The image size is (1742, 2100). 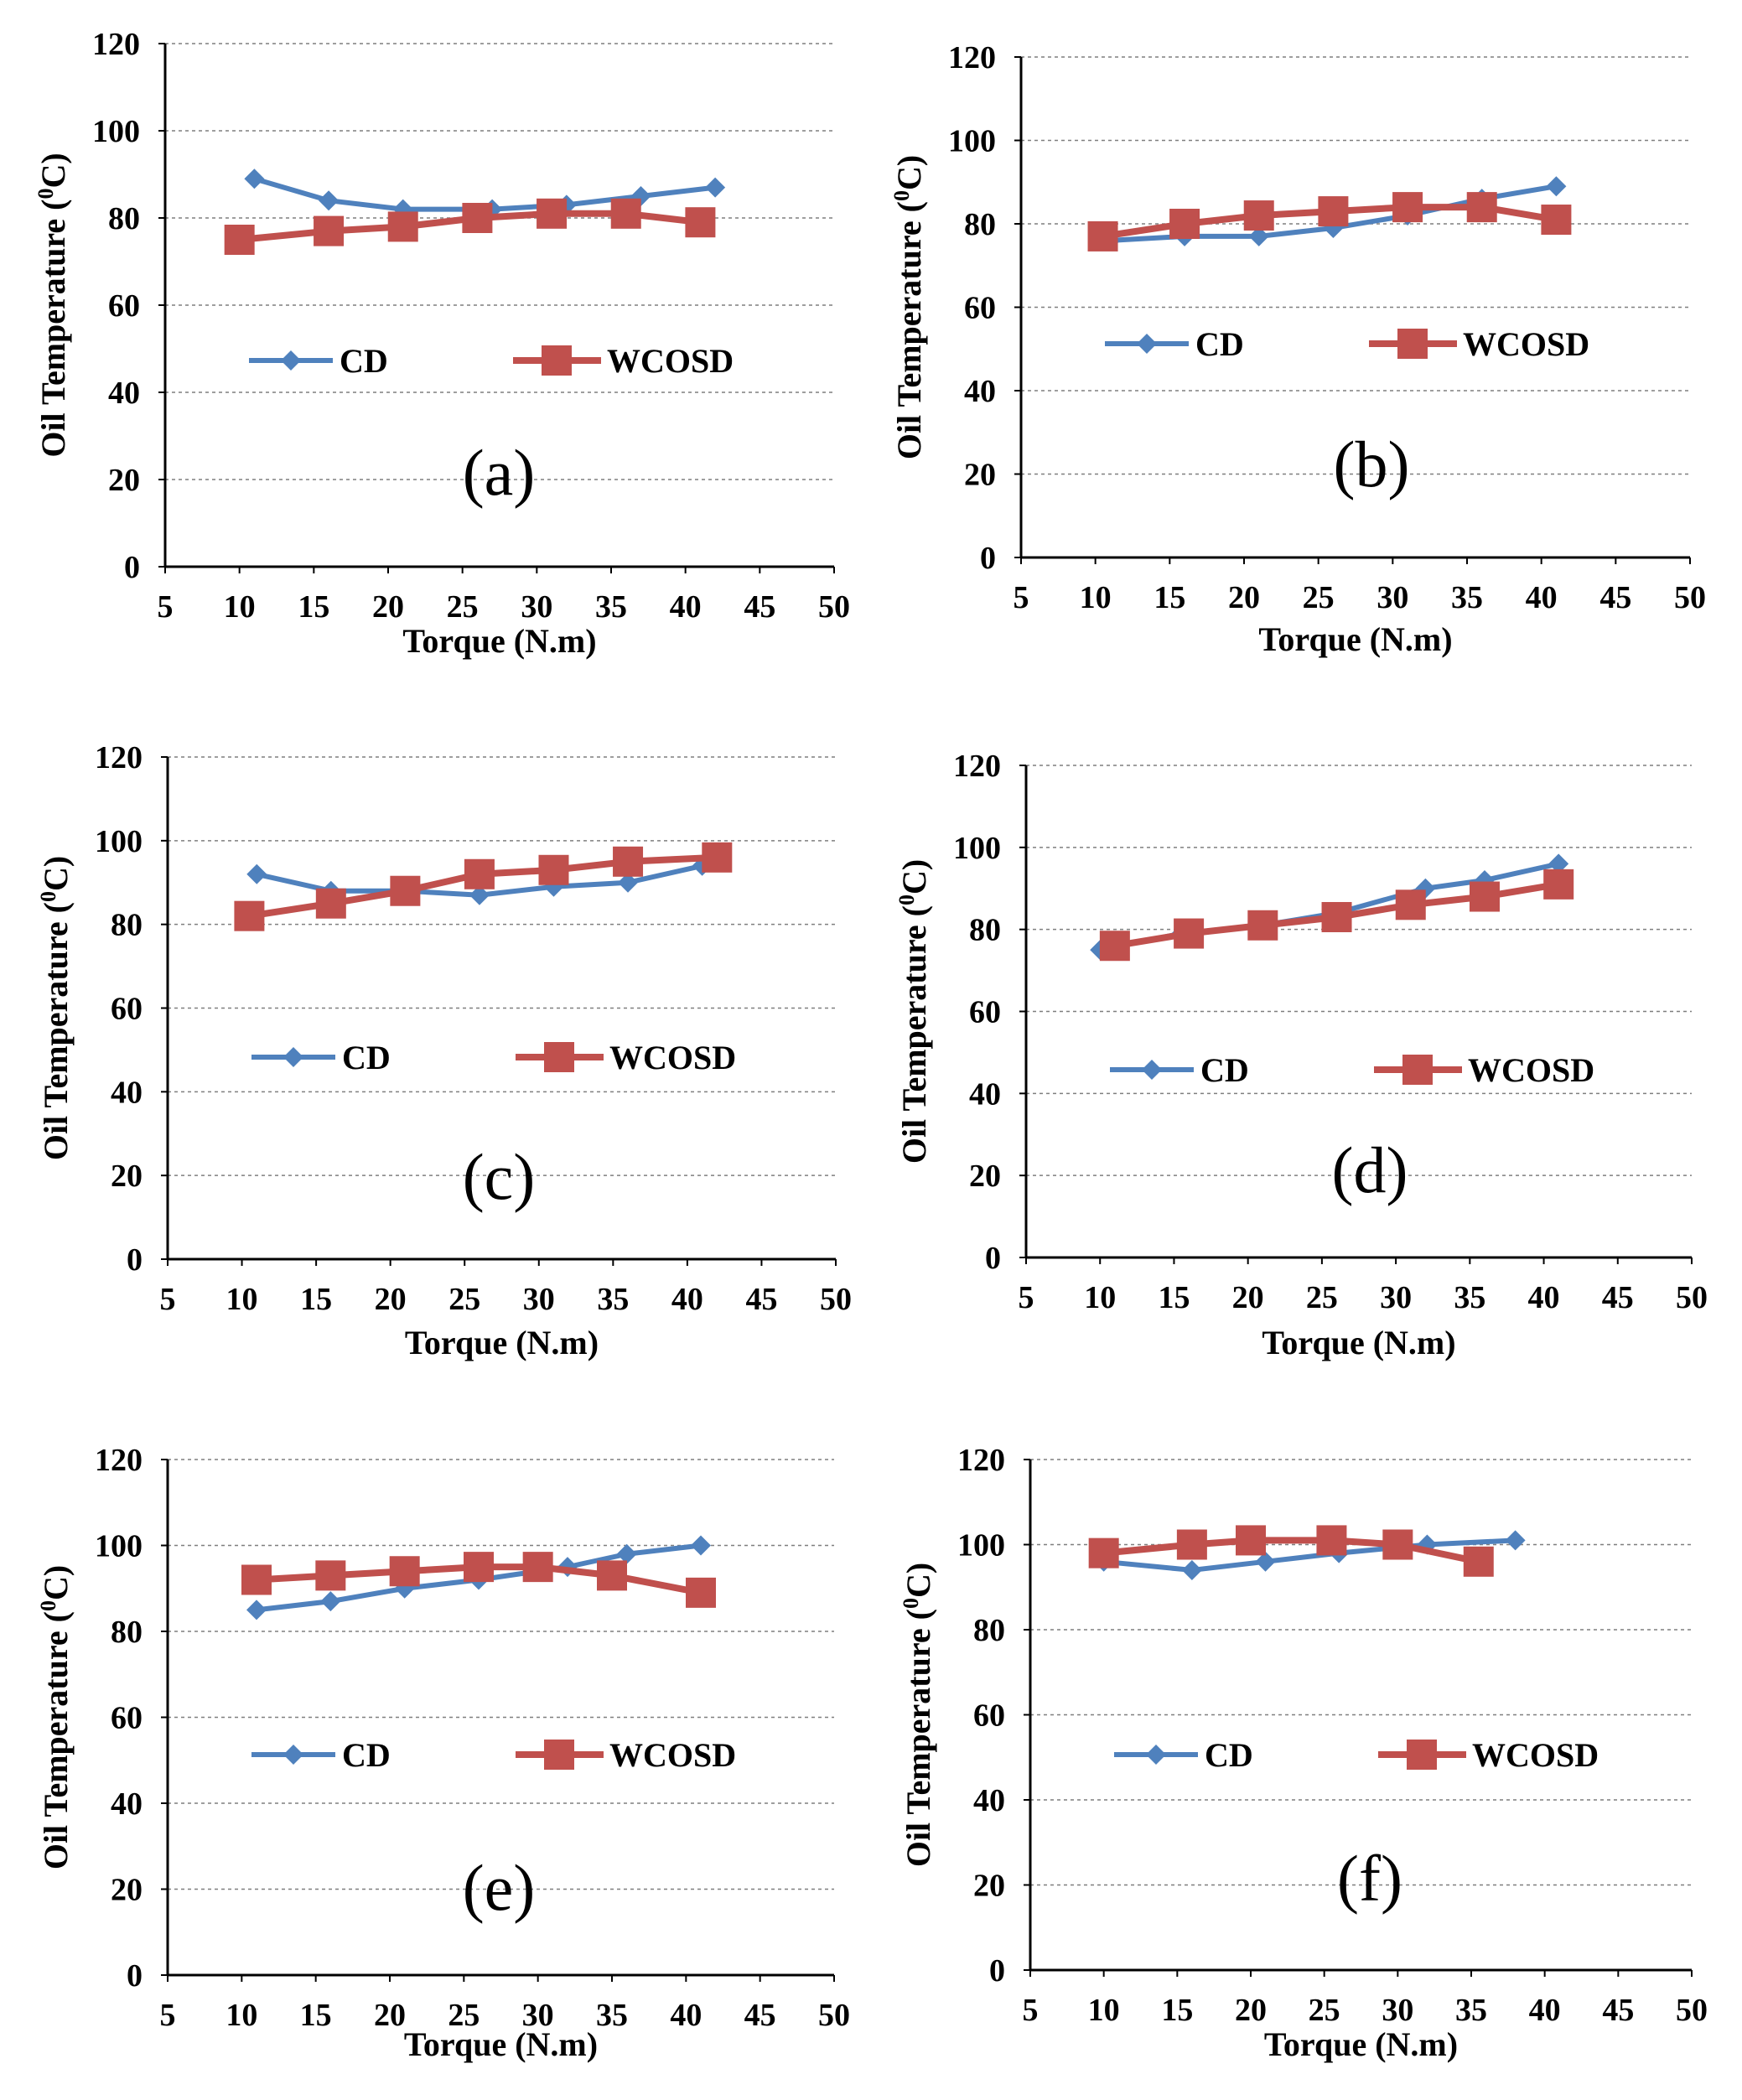 I want to click on legend-label-cd: CD, so click(x=364, y=361).